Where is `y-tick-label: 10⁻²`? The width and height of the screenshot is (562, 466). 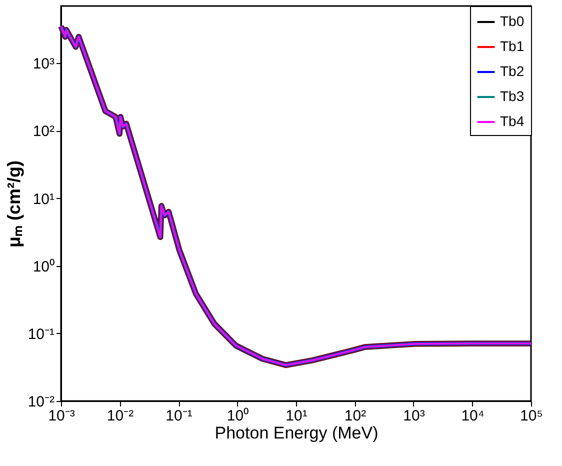
y-tick-label: 10⁻² is located at coordinates (41, 402).